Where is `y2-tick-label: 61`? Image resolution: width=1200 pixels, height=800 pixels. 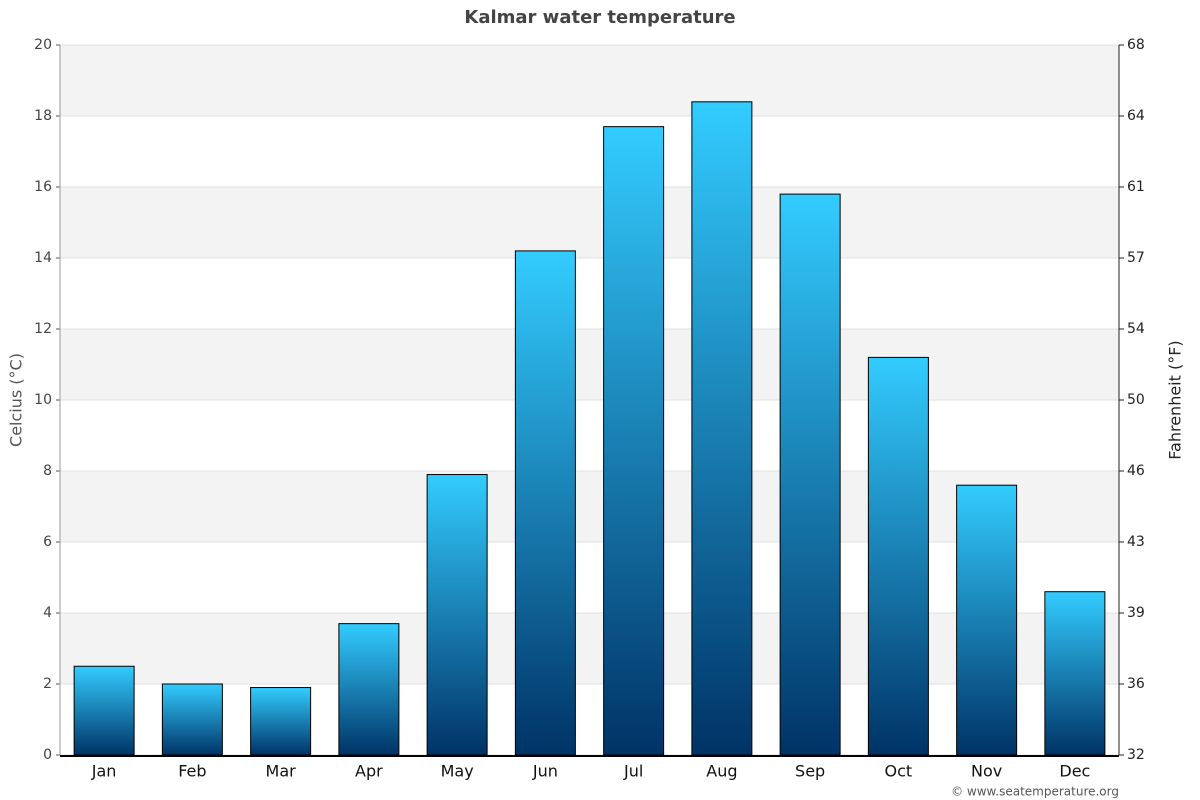 y2-tick-label: 61 is located at coordinates (1136, 187).